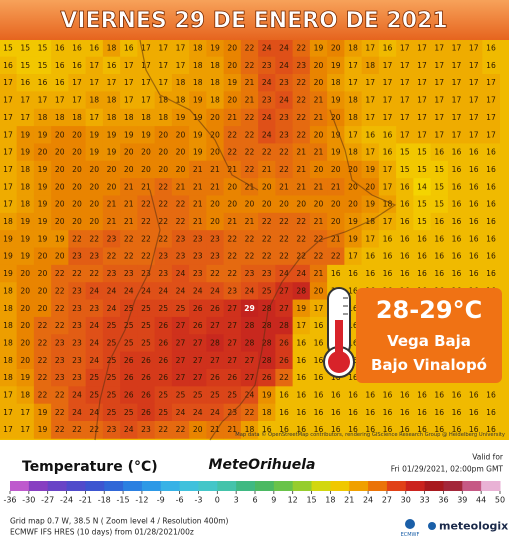  I want to click on callout-box, so click(429, 335).